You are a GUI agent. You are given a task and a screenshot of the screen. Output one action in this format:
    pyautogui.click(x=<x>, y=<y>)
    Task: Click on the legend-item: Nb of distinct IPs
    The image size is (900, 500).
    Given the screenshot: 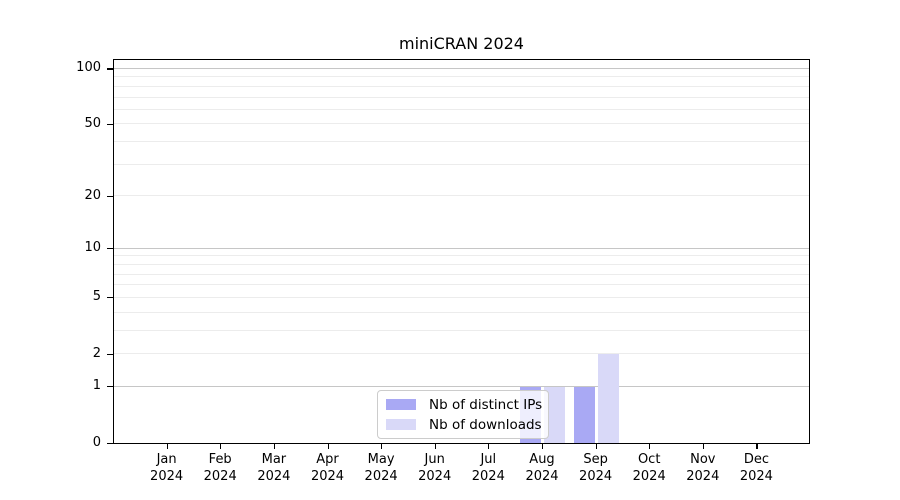 What is the action you would take?
    pyautogui.click(x=464, y=404)
    